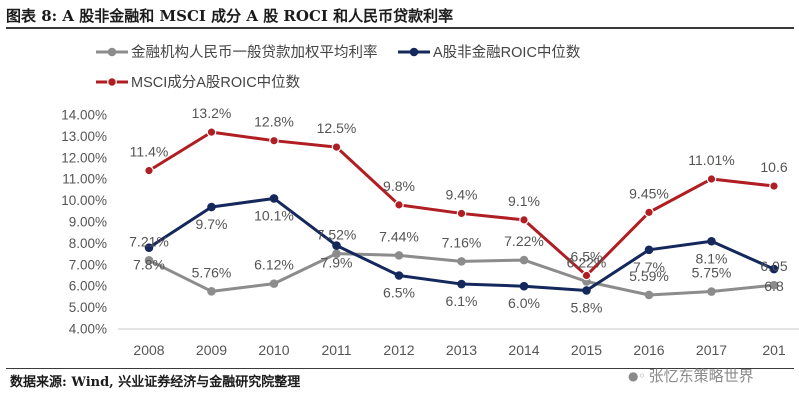 Image resolution: width=799 pixels, height=410 pixels. What do you see at coordinates (398, 350) in the screenshot?
I see `x-tick-label: 2012` at bounding box center [398, 350].